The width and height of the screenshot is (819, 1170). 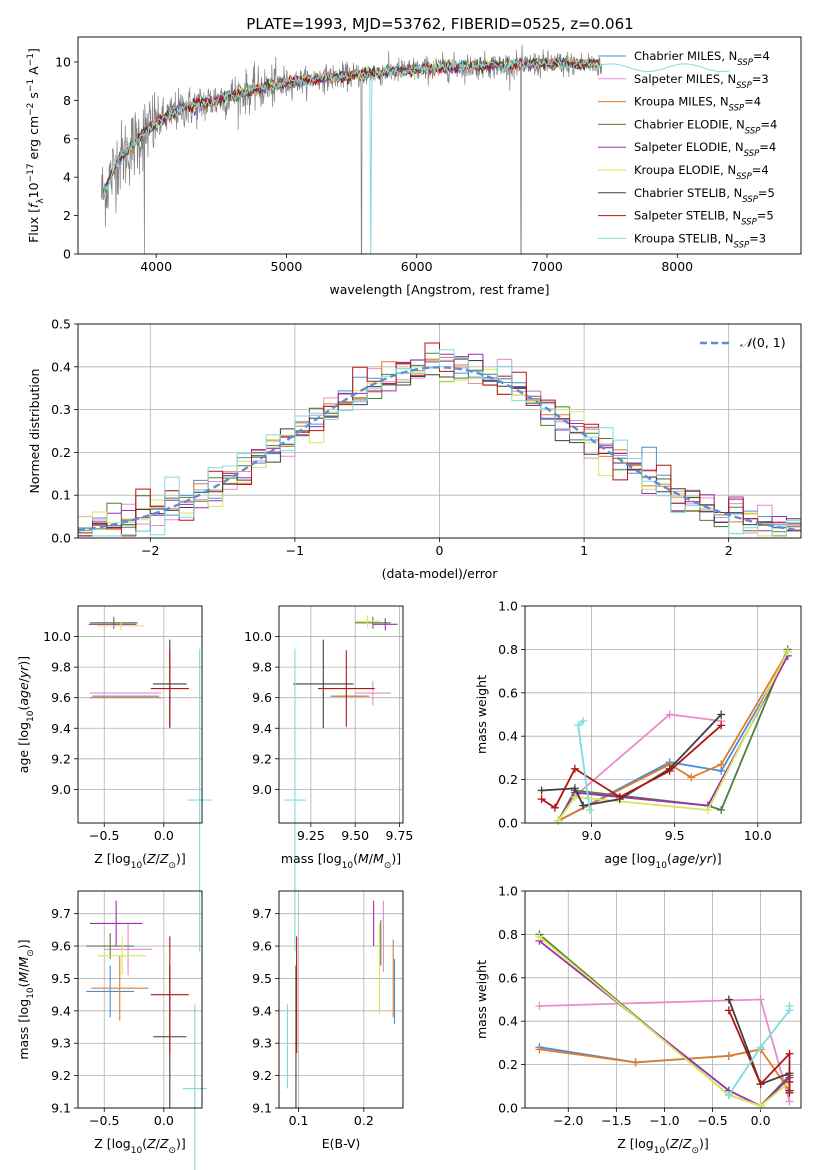 What do you see at coordinates (702, 58) in the screenshot?
I see `legend-label: Chabrier MILES, NSSP=4` at bounding box center [702, 58].